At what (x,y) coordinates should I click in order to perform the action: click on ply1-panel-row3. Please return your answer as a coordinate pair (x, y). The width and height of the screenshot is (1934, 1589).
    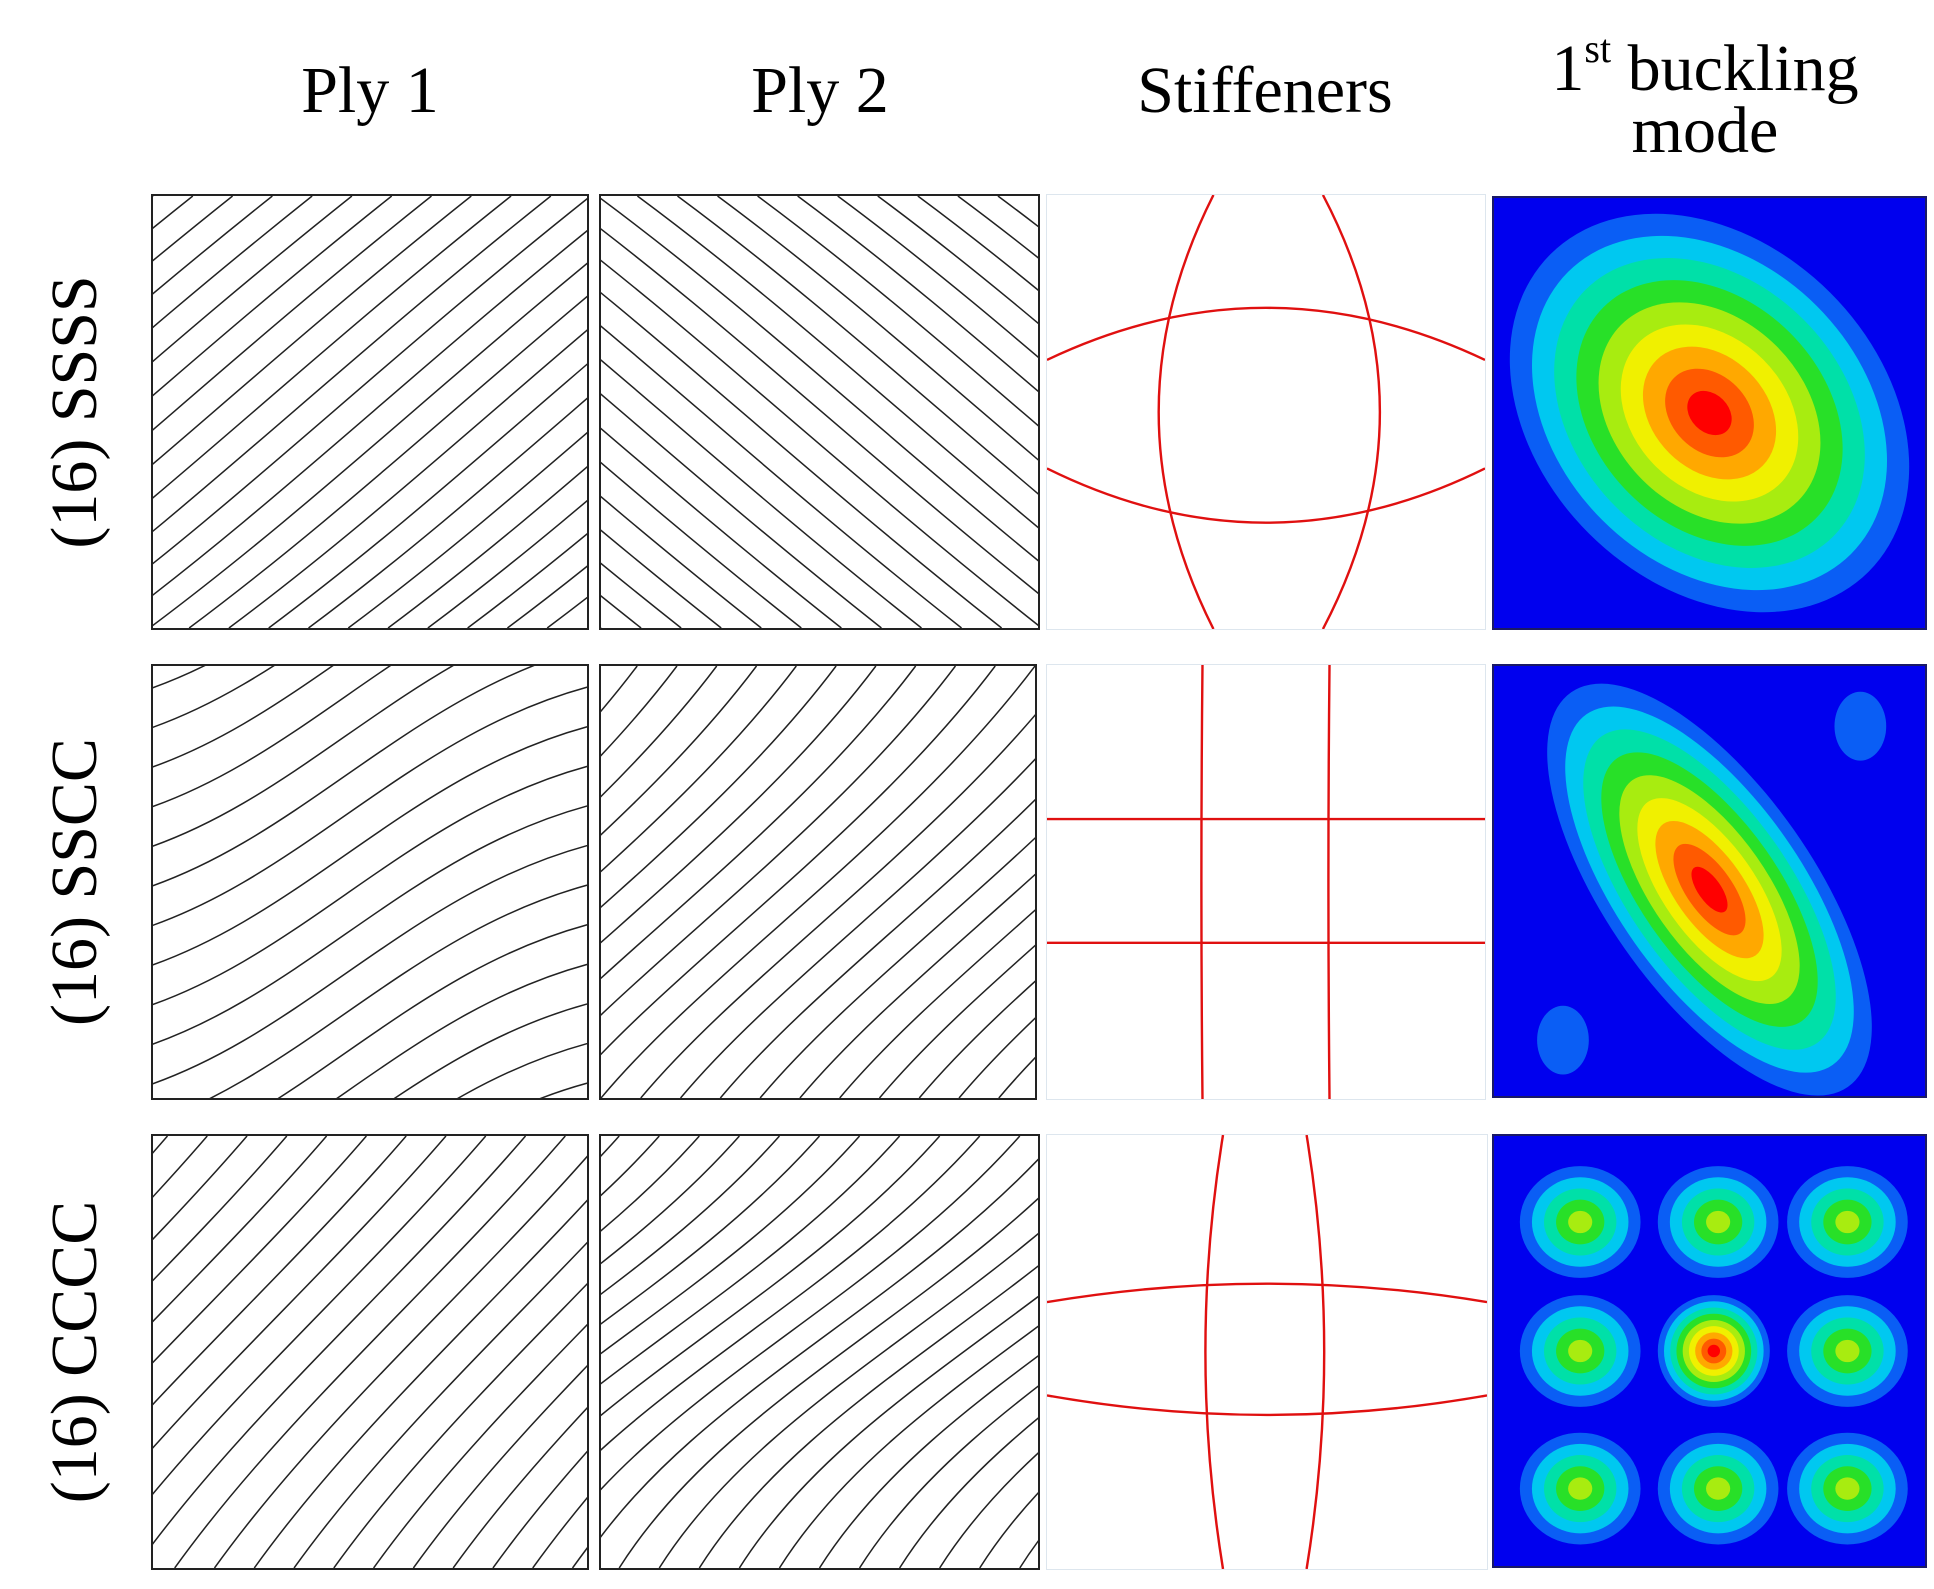
    Looking at the image, I should click on (370, 1352).